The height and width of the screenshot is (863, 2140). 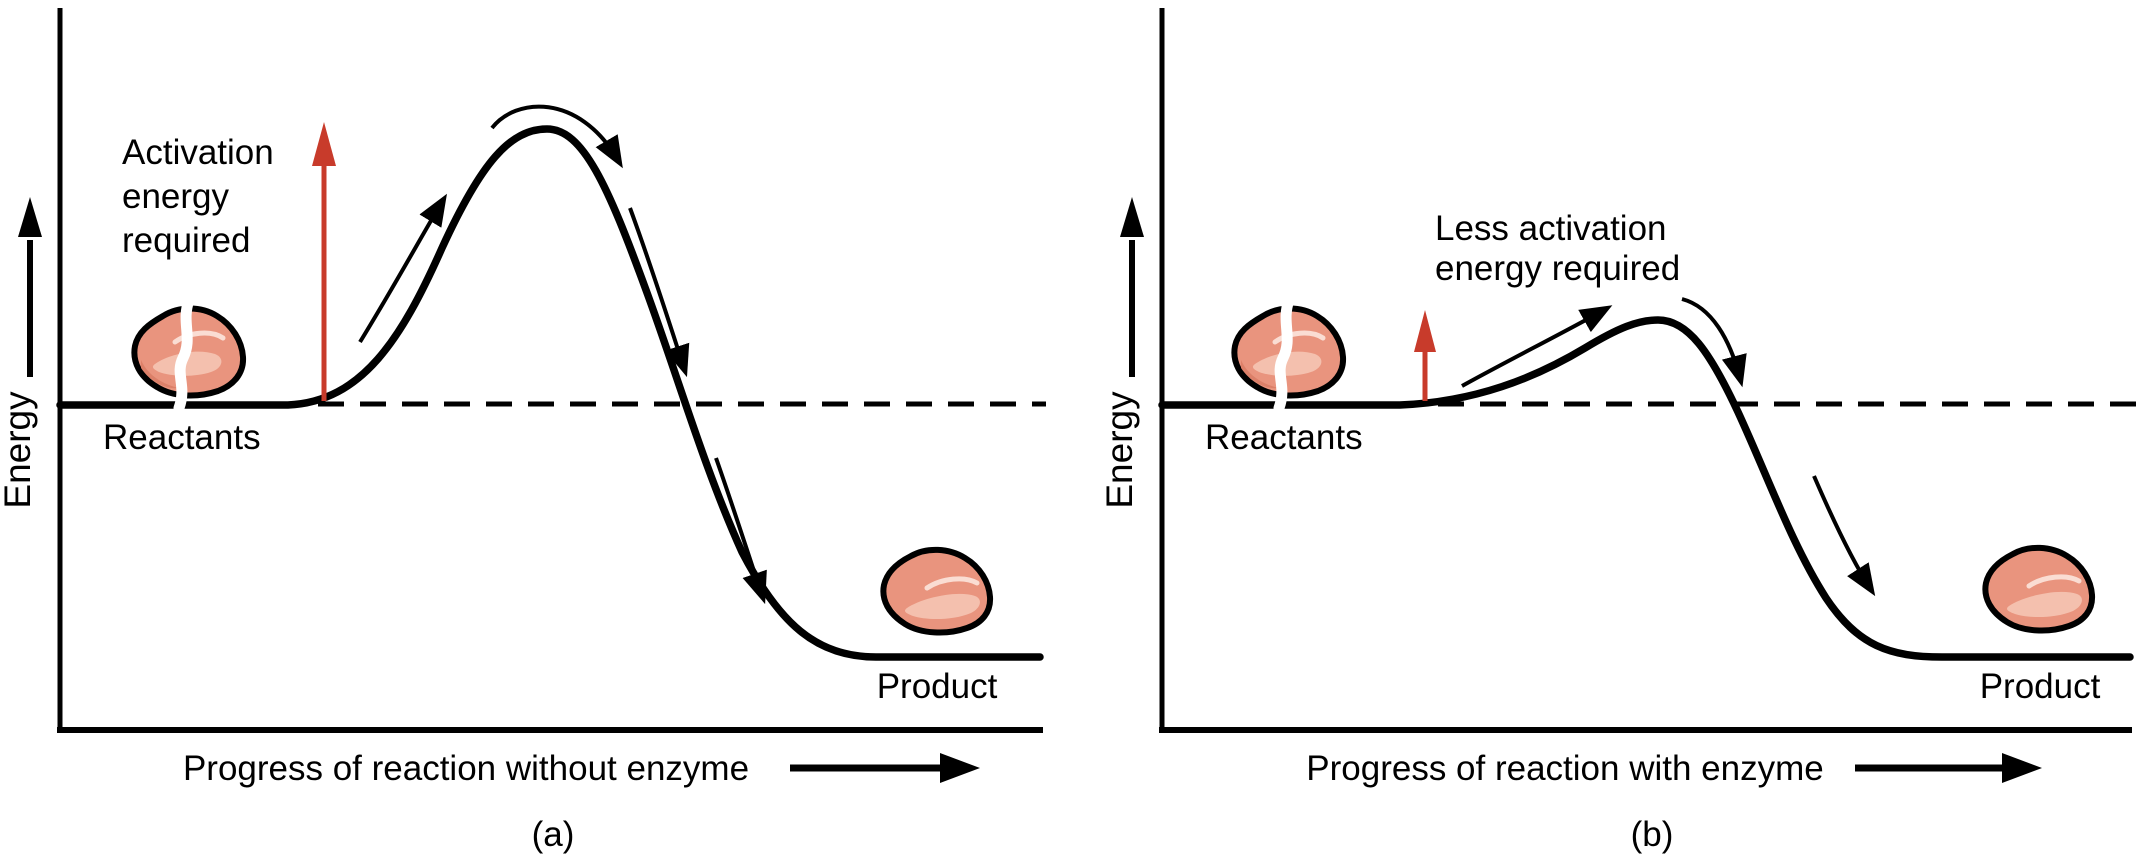 What do you see at coordinates (186, 240) in the screenshot?
I see `activation-annotation-line3: required` at bounding box center [186, 240].